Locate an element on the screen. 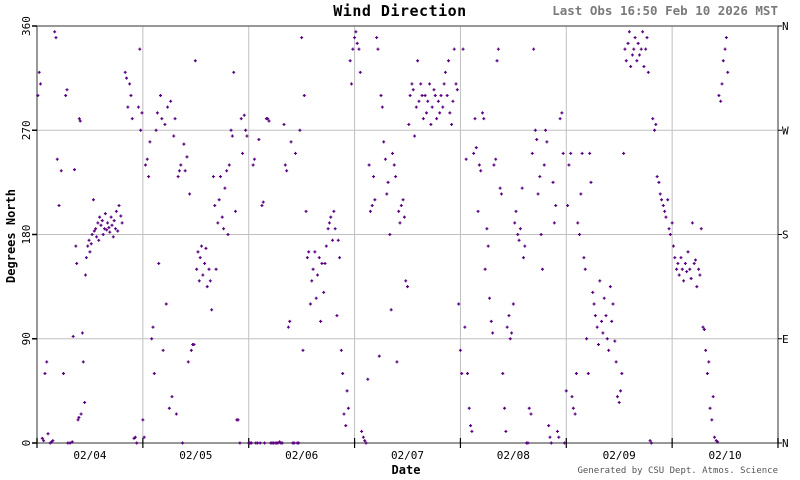 The height and width of the screenshot is (480, 800). x-tick-label: 02/07 is located at coordinates (407, 455).